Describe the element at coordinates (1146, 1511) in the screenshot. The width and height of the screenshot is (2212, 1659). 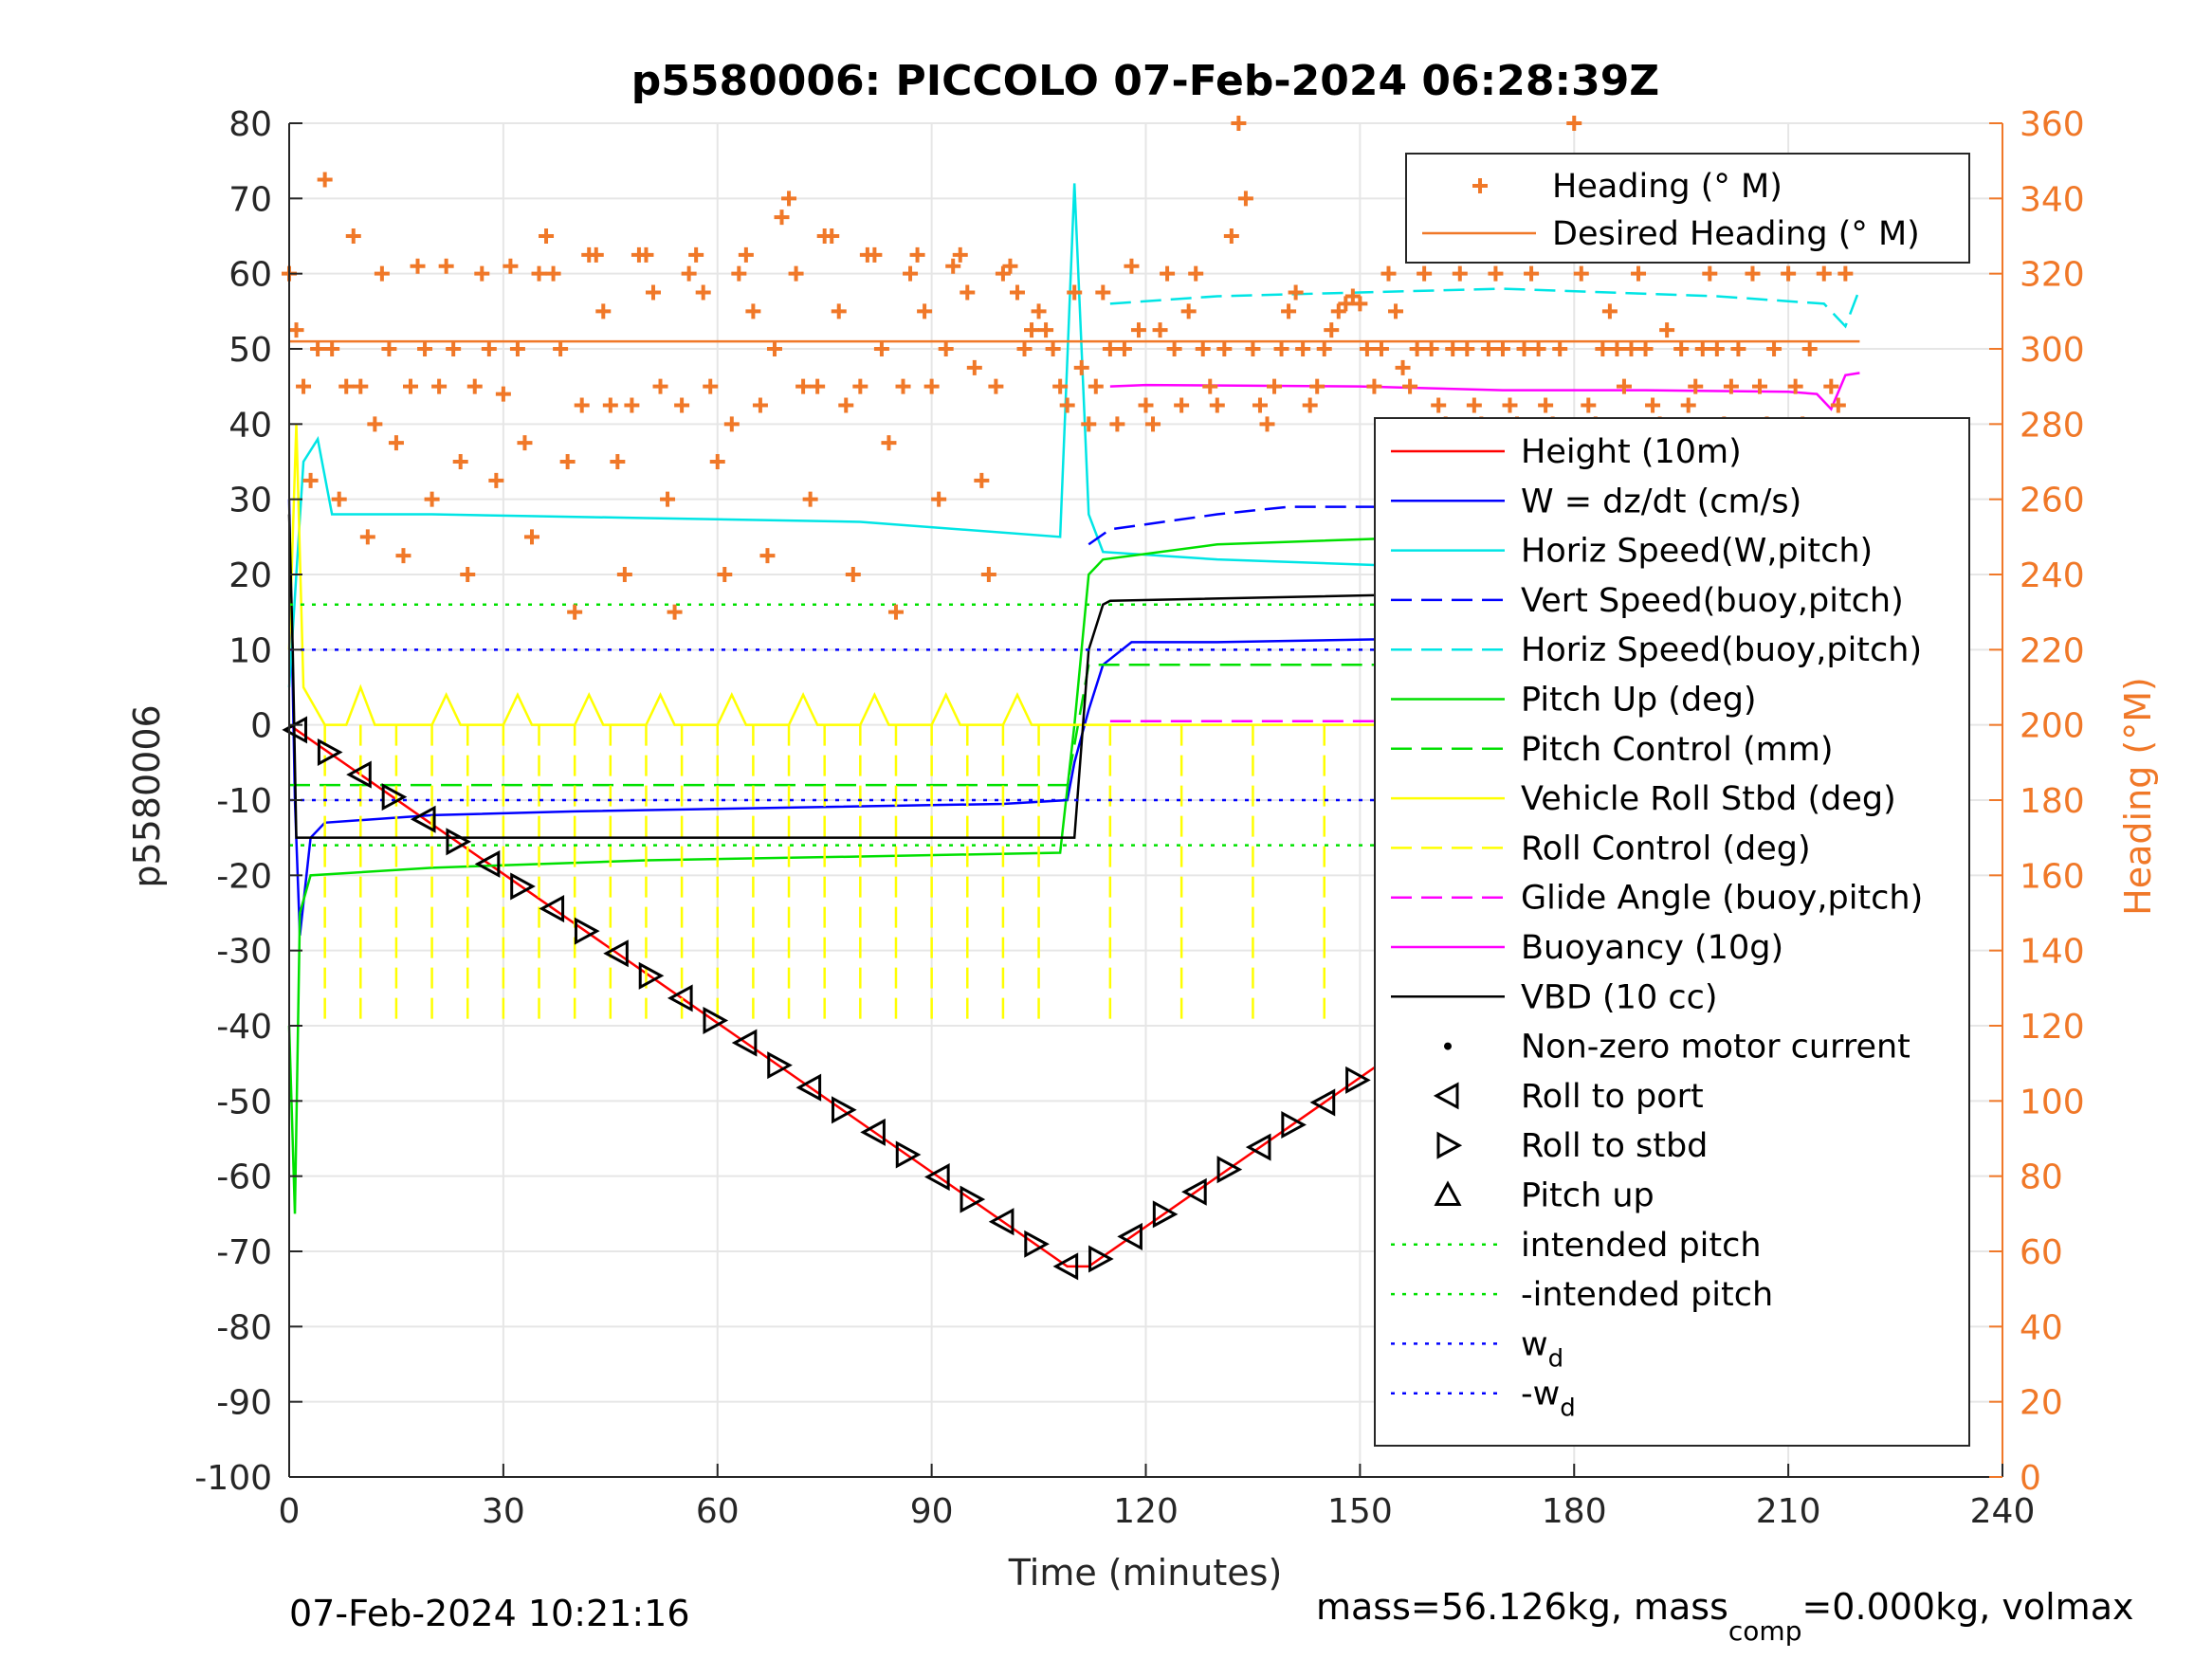
I see `x-tick-label: 120` at that location.